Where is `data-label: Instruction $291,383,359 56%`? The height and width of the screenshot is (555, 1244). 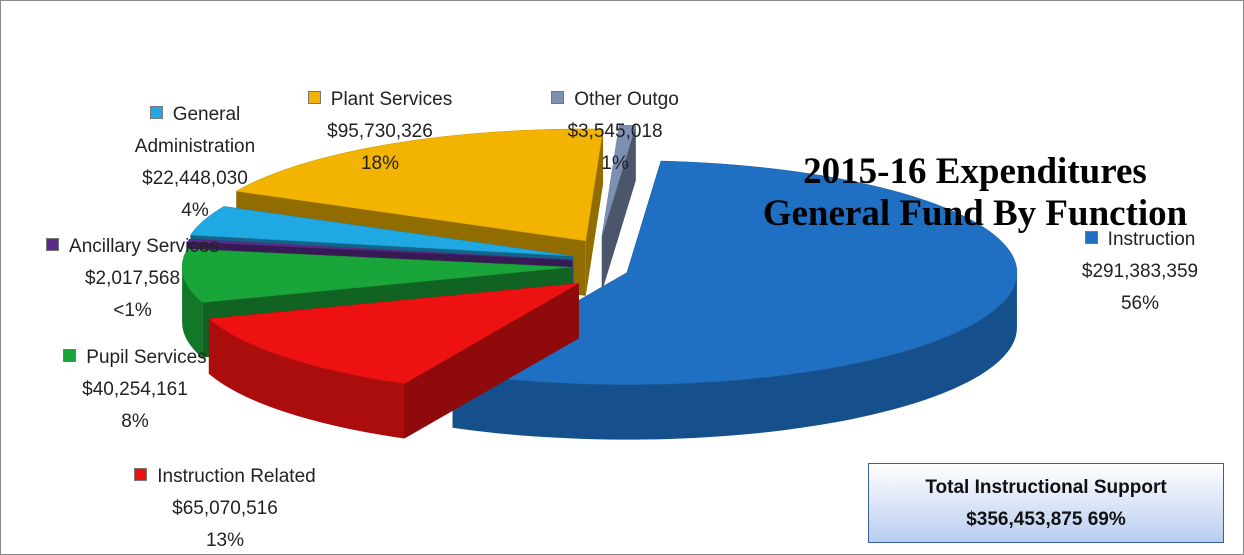 data-label: Instruction $291,383,359 56% is located at coordinates (1127, 272).